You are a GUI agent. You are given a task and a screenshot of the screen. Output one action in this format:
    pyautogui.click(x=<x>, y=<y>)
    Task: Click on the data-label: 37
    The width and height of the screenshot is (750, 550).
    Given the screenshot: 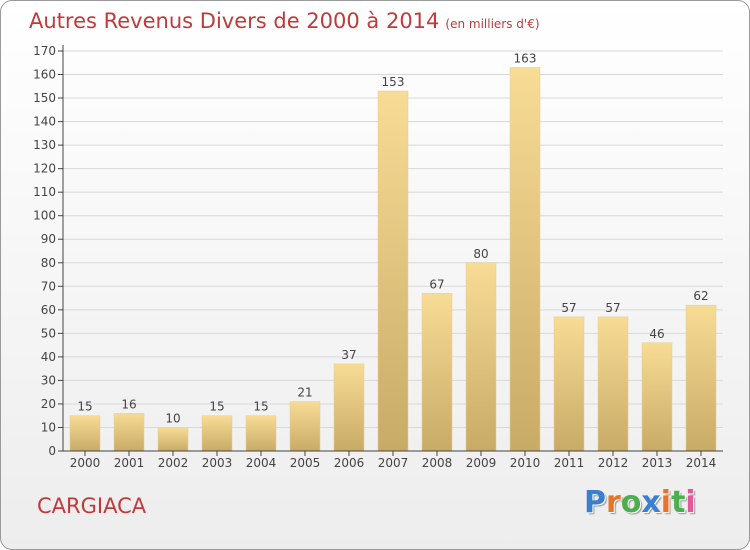 What is the action you would take?
    pyautogui.click(x=348, y=355)
    